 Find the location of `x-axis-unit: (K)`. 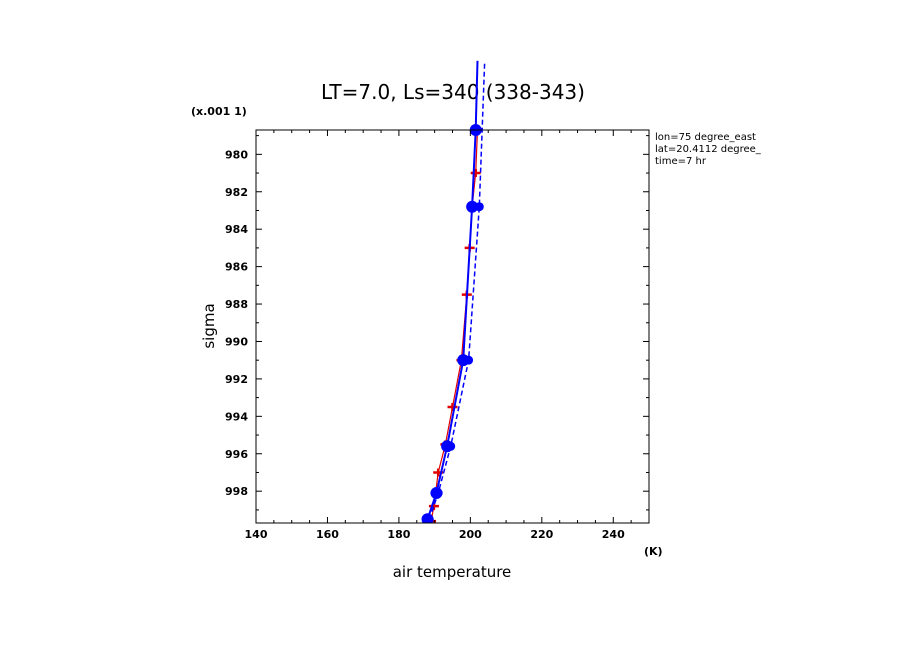

x-axis-unit: (K) is located at coordinates (653, 551).